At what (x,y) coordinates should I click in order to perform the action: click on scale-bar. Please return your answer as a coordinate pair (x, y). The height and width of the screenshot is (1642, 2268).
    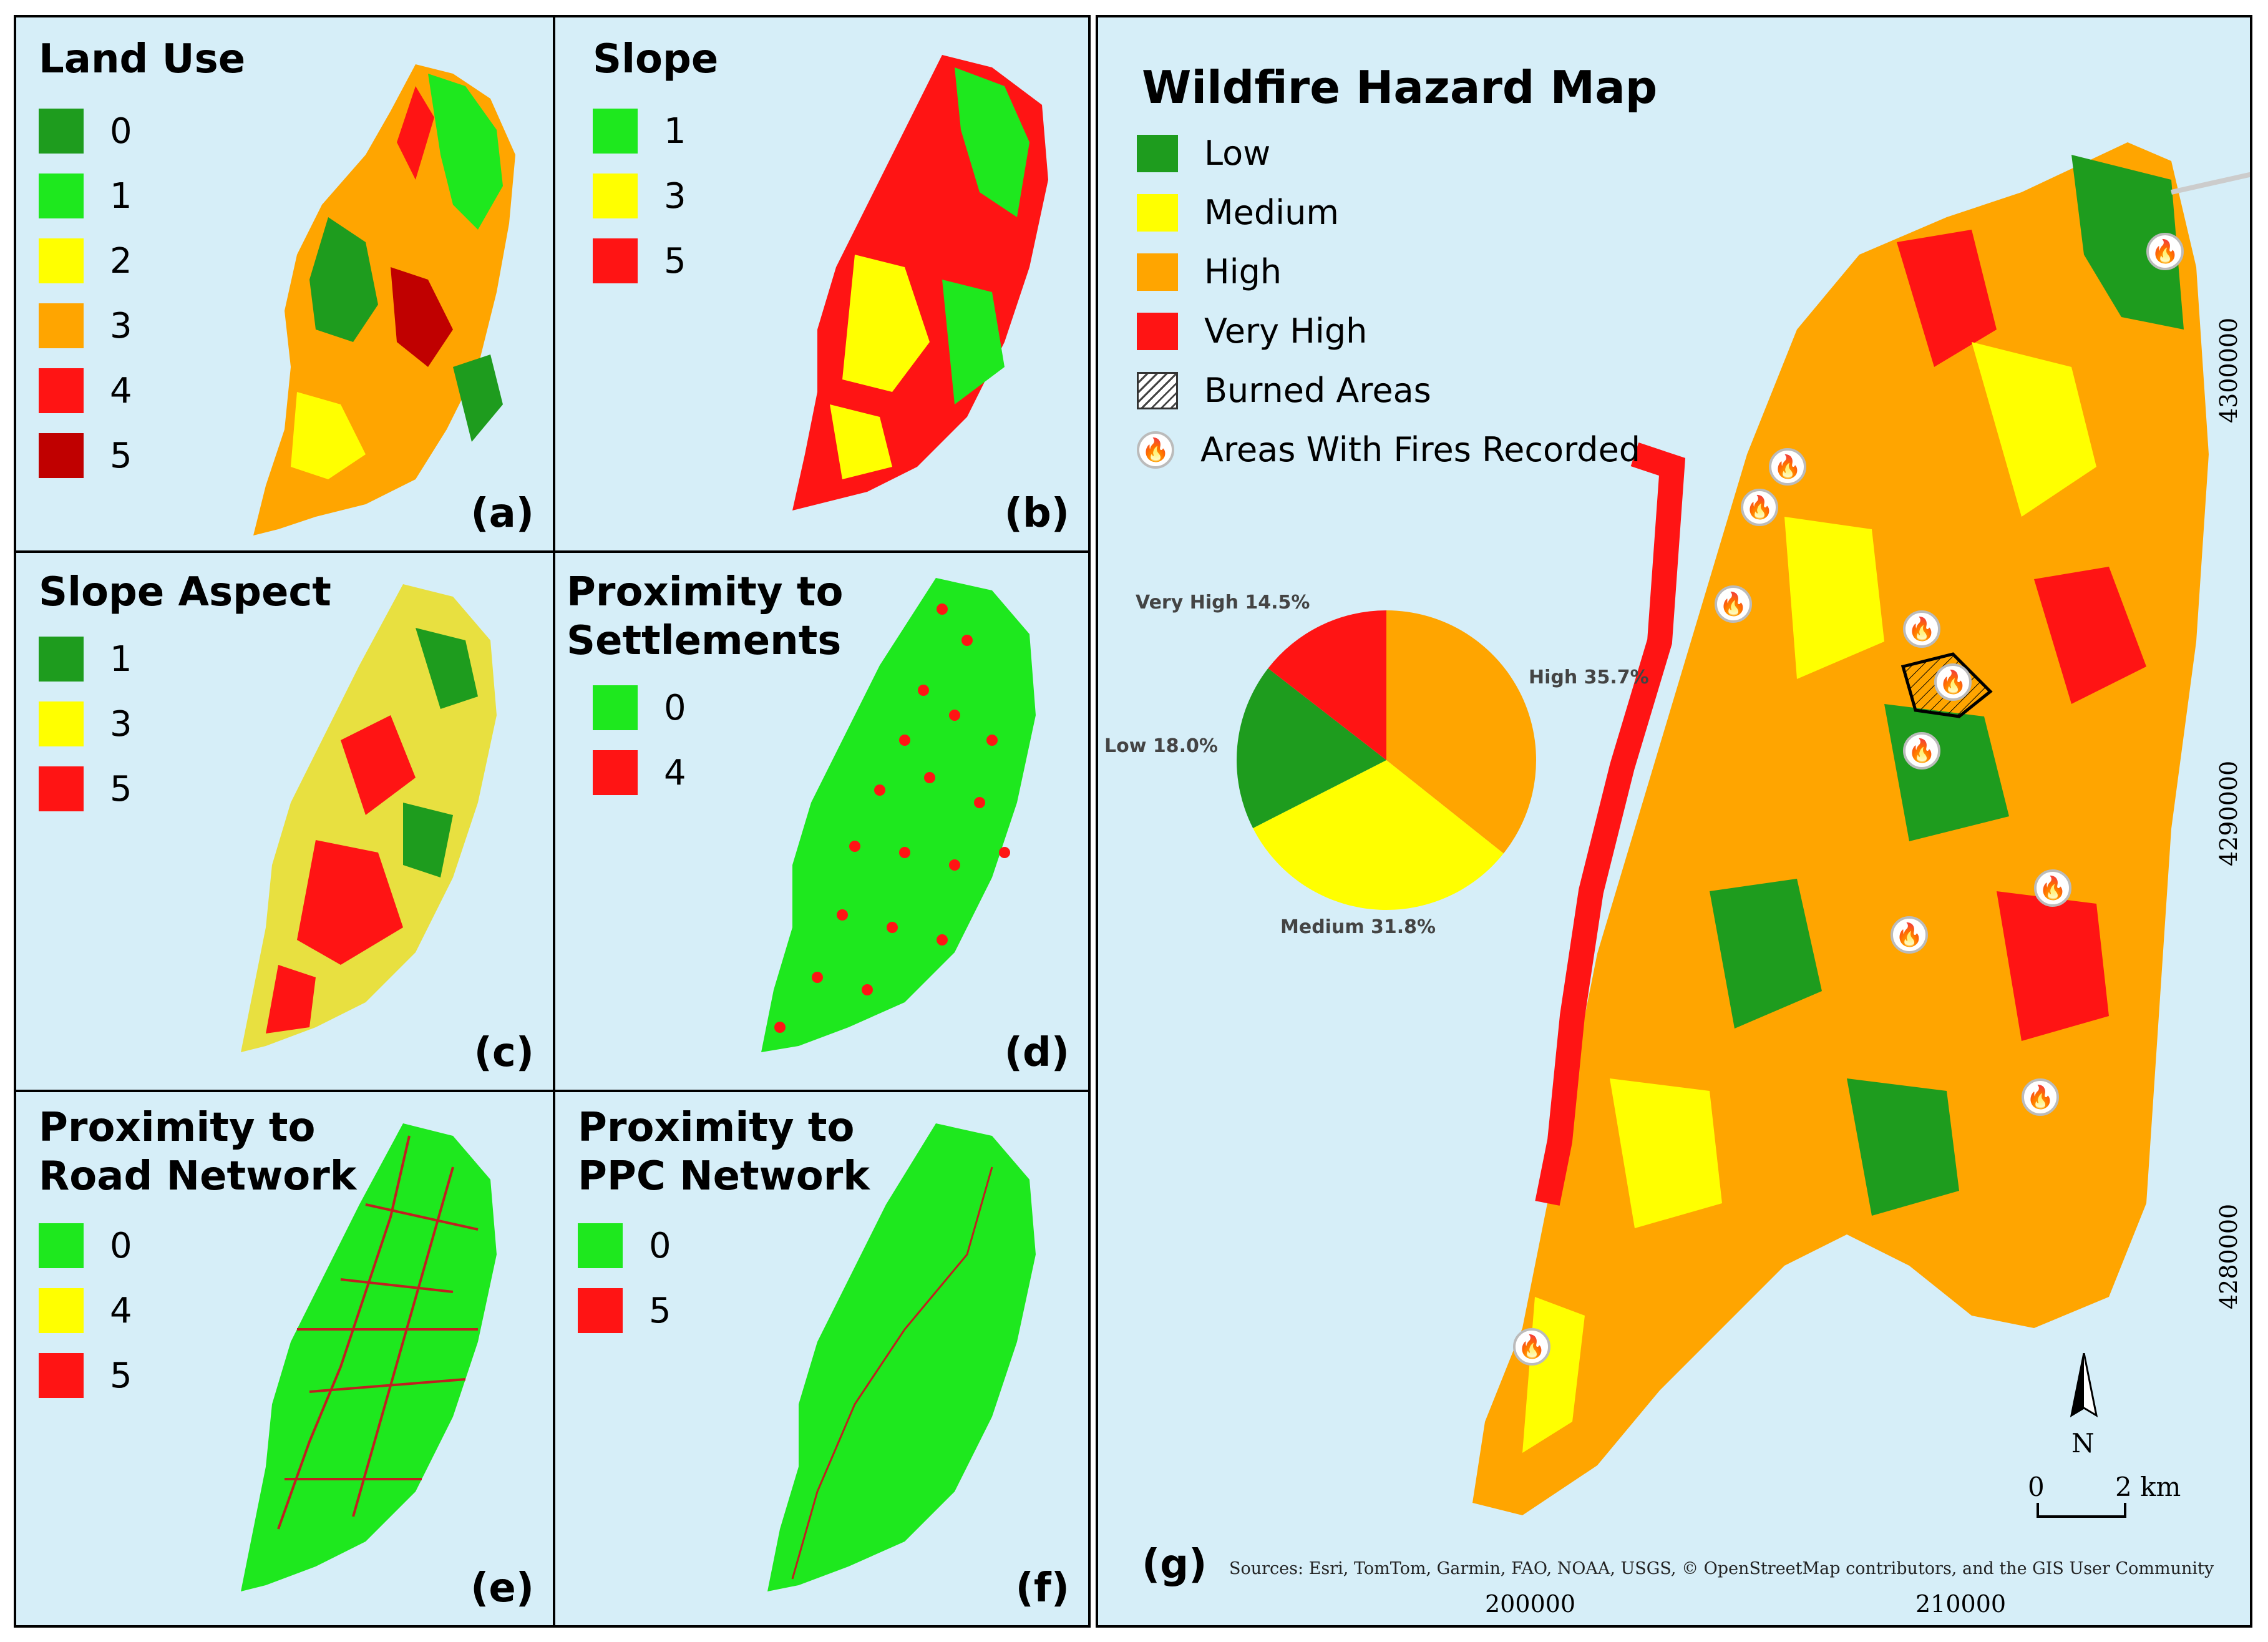
    Looking at the image, I should click on (2081, 1516).